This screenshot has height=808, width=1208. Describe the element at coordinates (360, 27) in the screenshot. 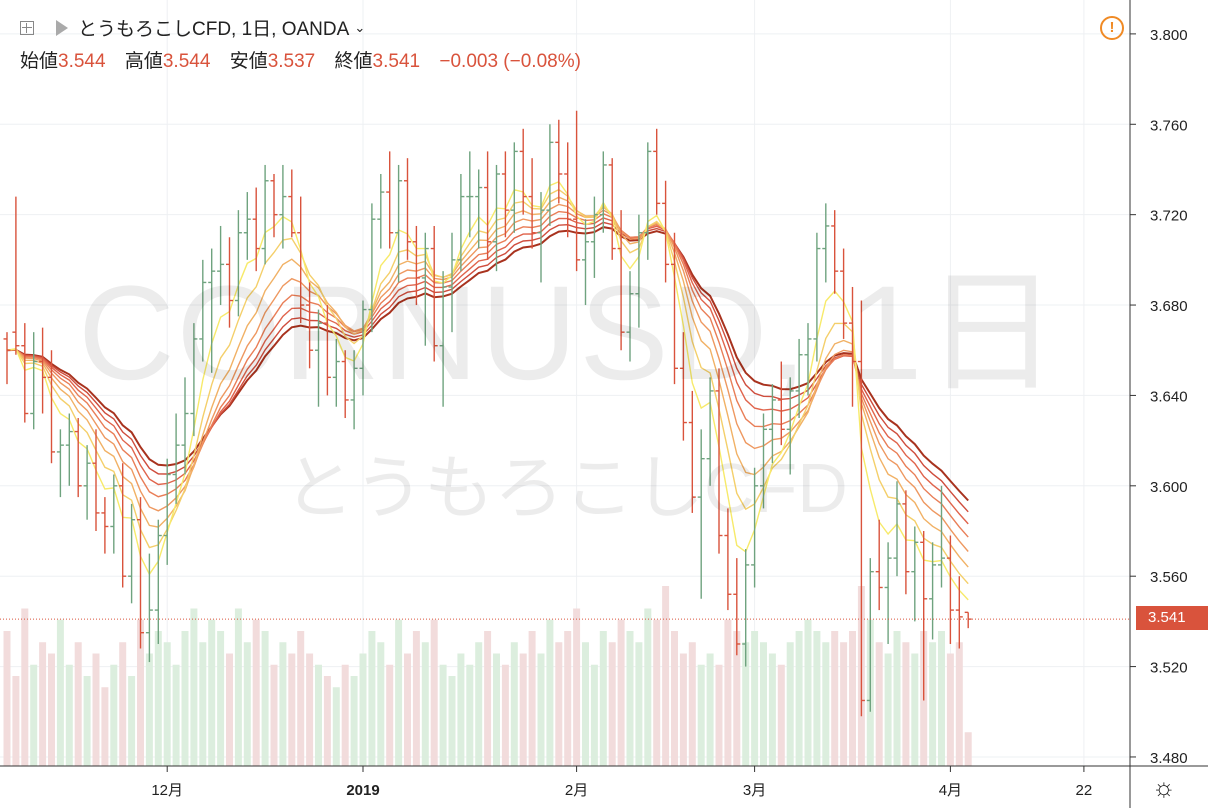

I see `chevron-down-icon: ⌄` at that location.